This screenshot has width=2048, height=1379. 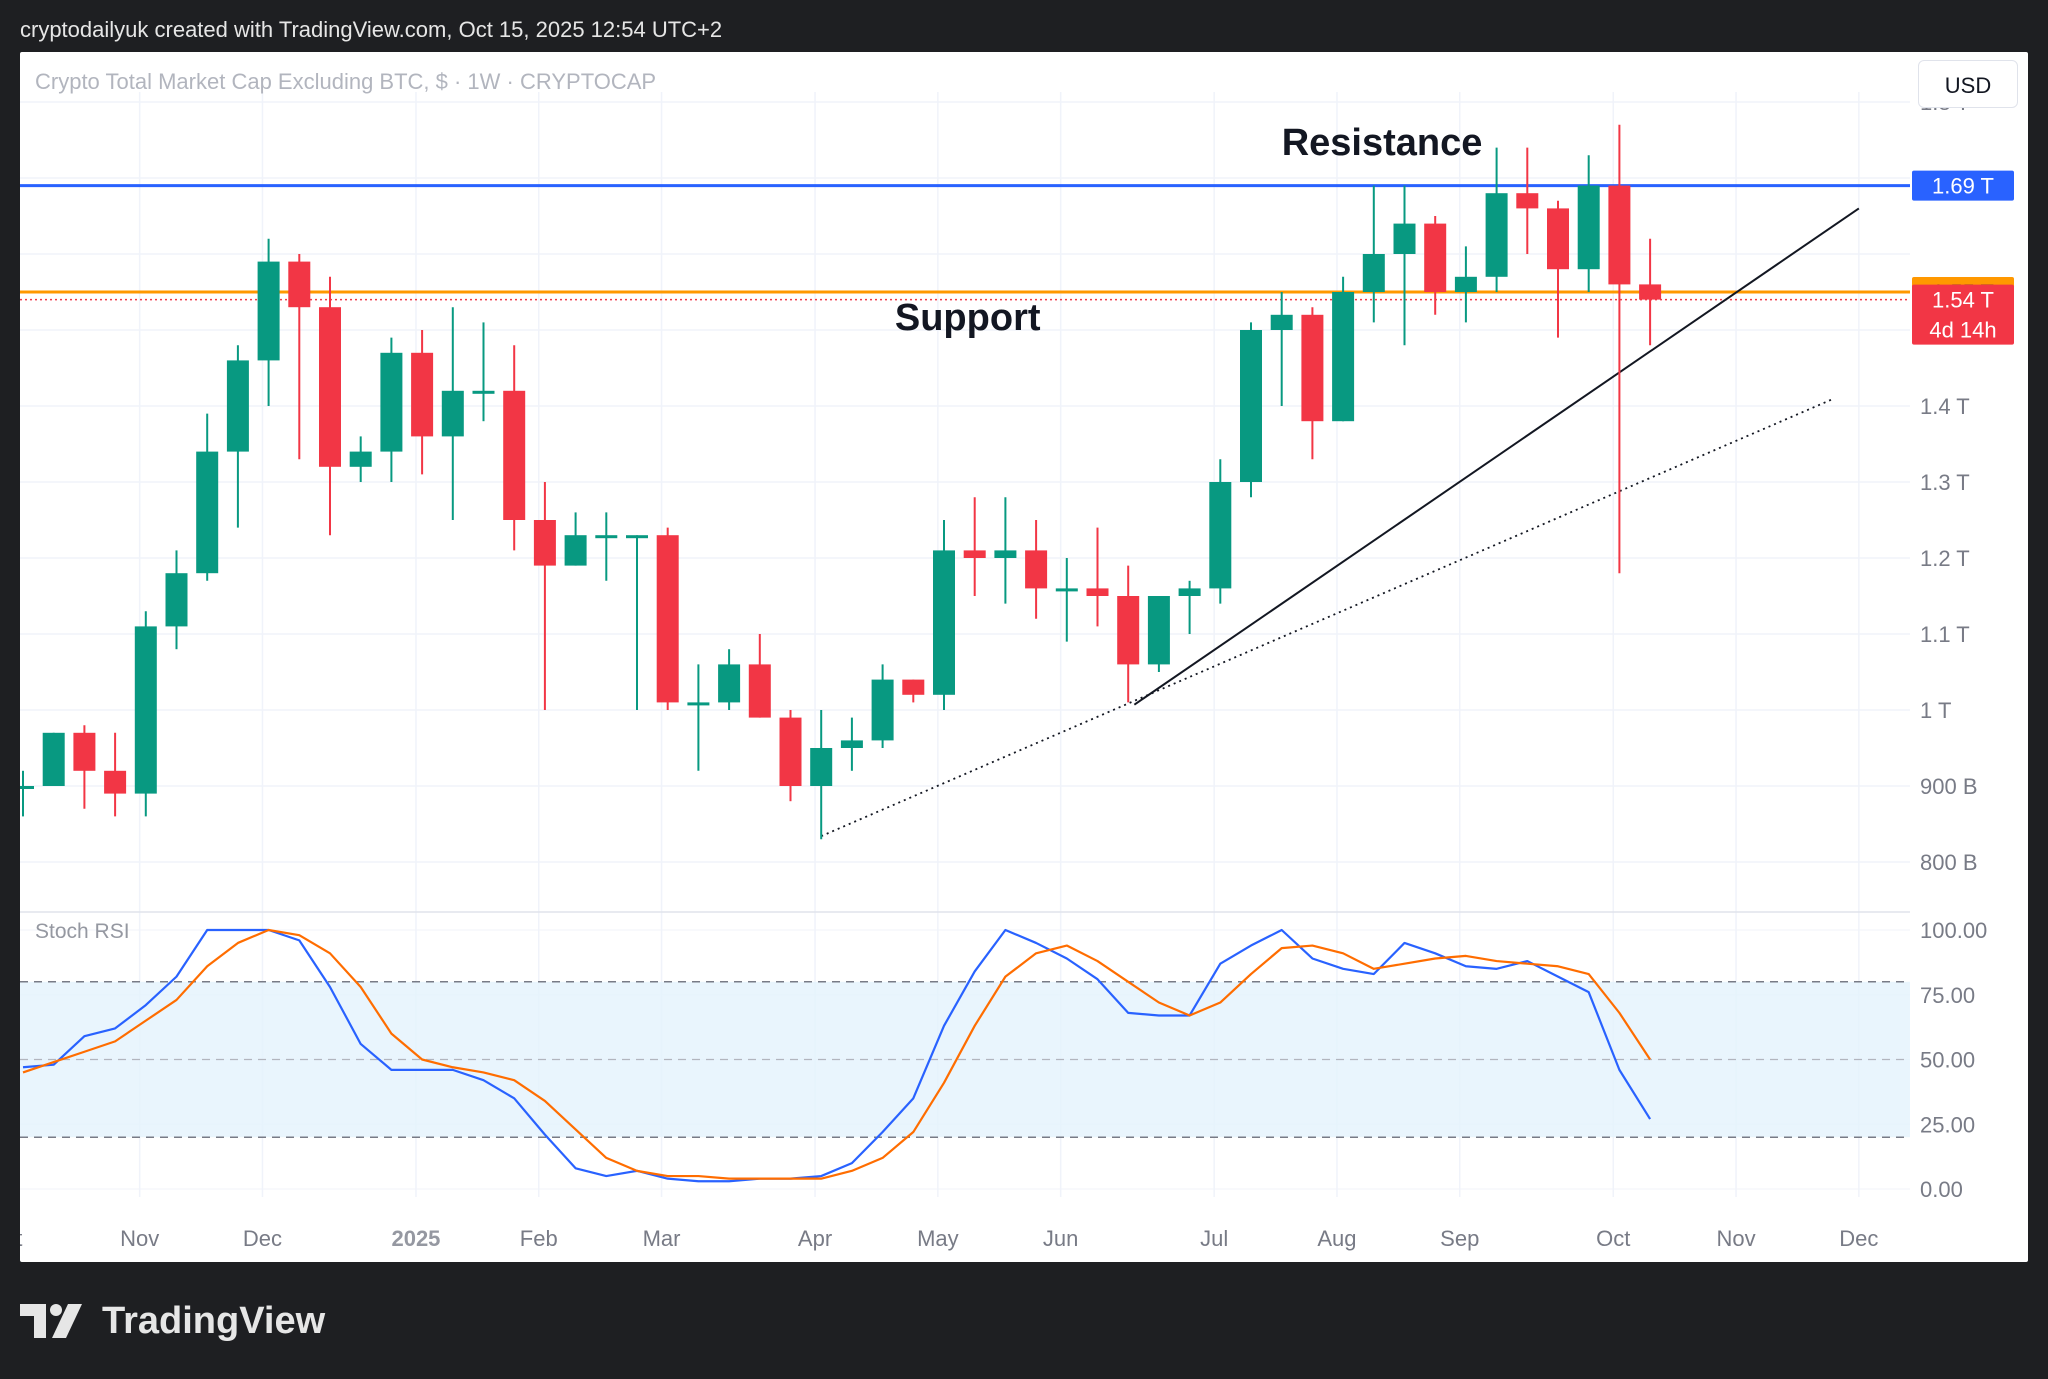 What do you see at coordinates (415, 1238) in the screenshot?
I see `time-axis-label: 2025` at bounding box center [415, 1238].